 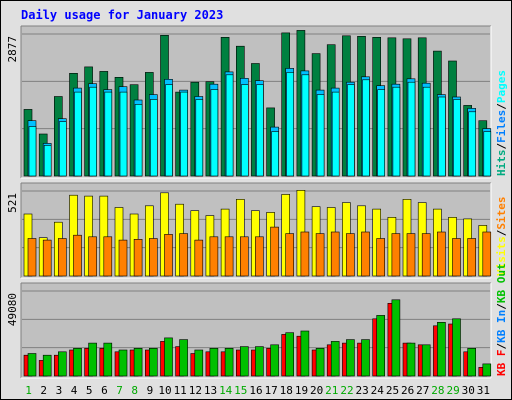 I want to click on day-label-29: 29, so click(x=452, y=390).